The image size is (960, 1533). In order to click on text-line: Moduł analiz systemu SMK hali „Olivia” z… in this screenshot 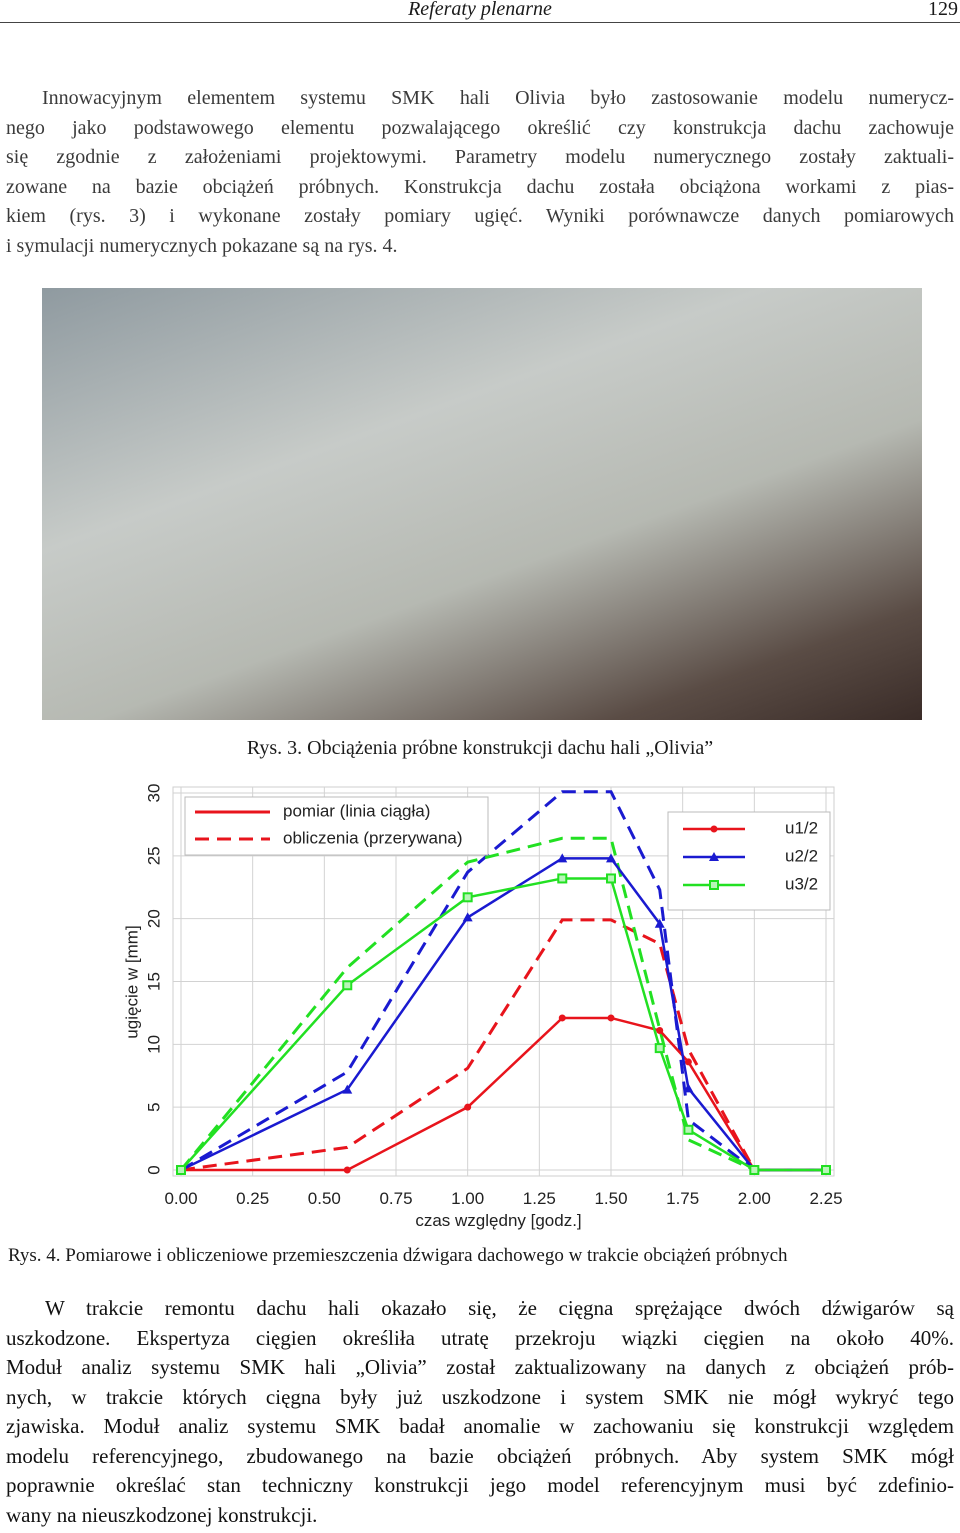, I will do `click(480, 1367)`.